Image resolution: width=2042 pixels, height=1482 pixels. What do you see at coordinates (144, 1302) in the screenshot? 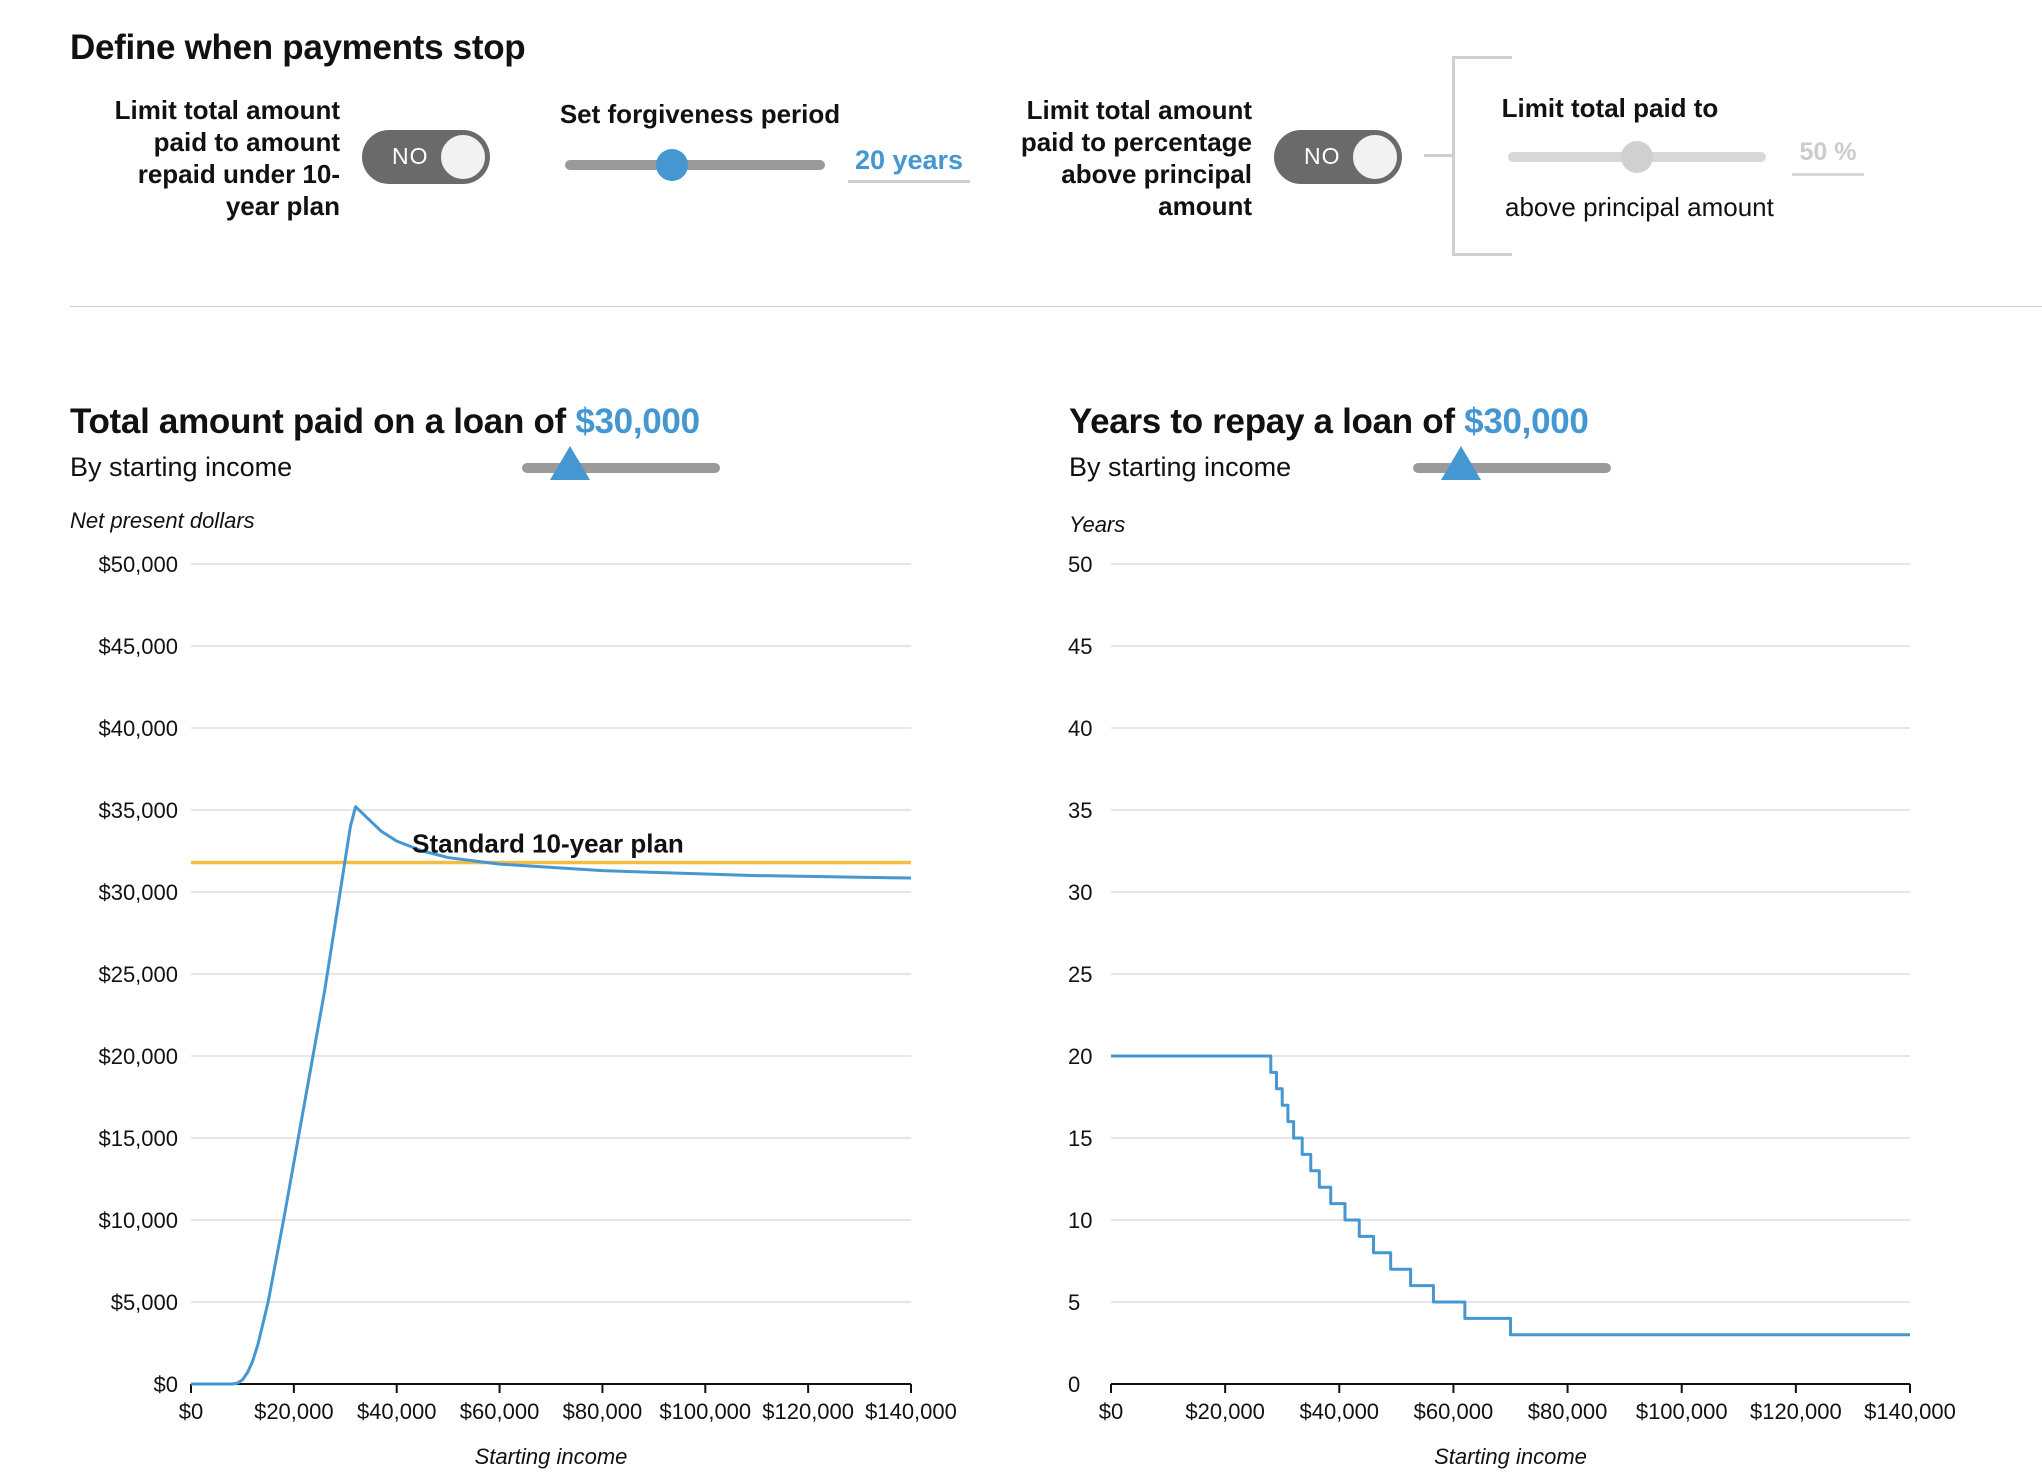
I see `y-tick-label: $5,000` at bounding box center [144, 1302].